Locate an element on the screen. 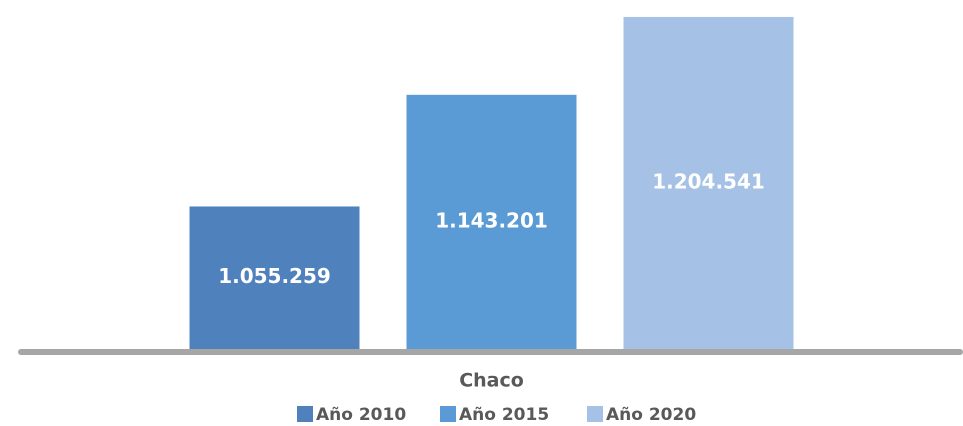  legend-label: Año 2020 is located at coordinates (651, 415).